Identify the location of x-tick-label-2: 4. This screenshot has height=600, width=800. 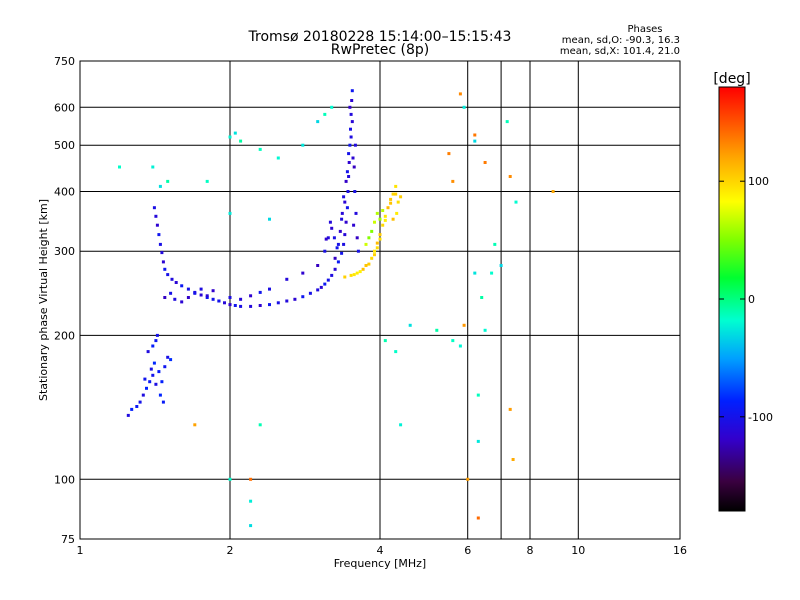
(380, 550).